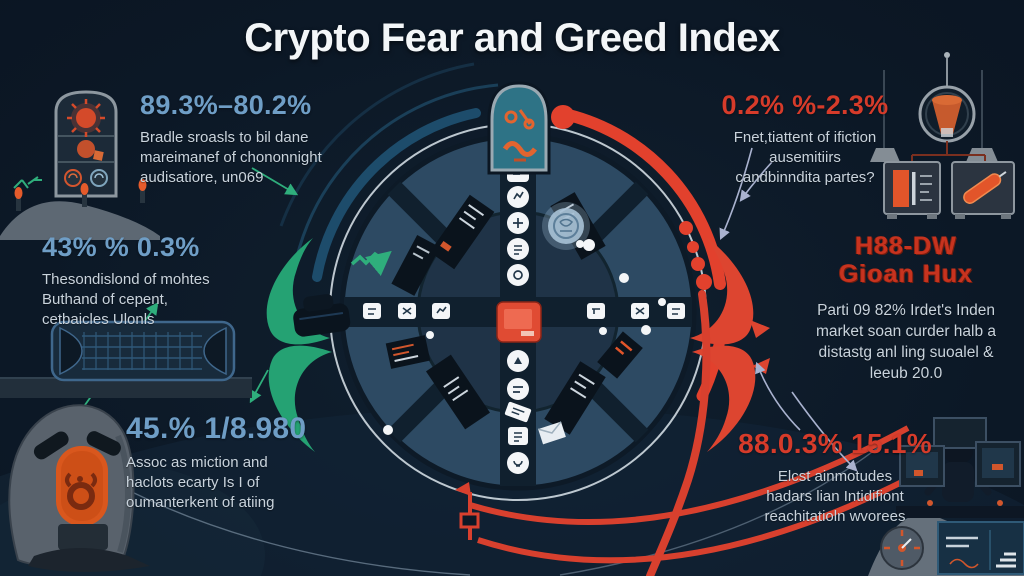 This screenshot has width=1024, height=576. Describe the element at coordinates (71, 351) in the screenshot. I see `grill-cap-left` at that location.